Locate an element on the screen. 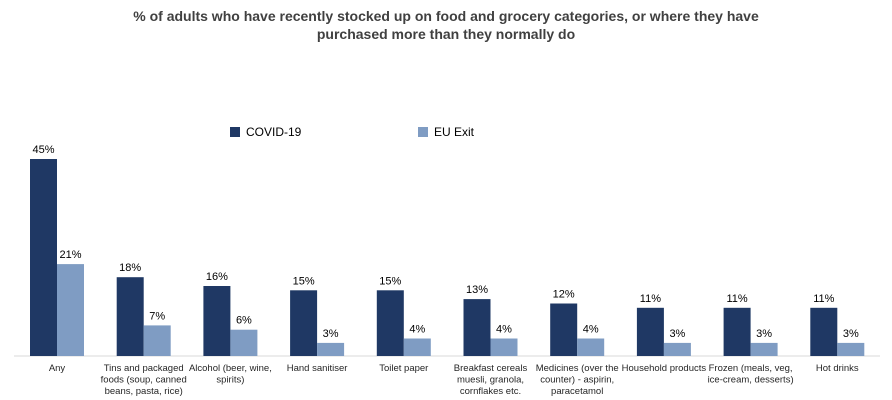 Image resolution: width=892 pixels, height=400 pixels. value-label-covid-hot-drinks: 11% is located at coordinates (823, 299).